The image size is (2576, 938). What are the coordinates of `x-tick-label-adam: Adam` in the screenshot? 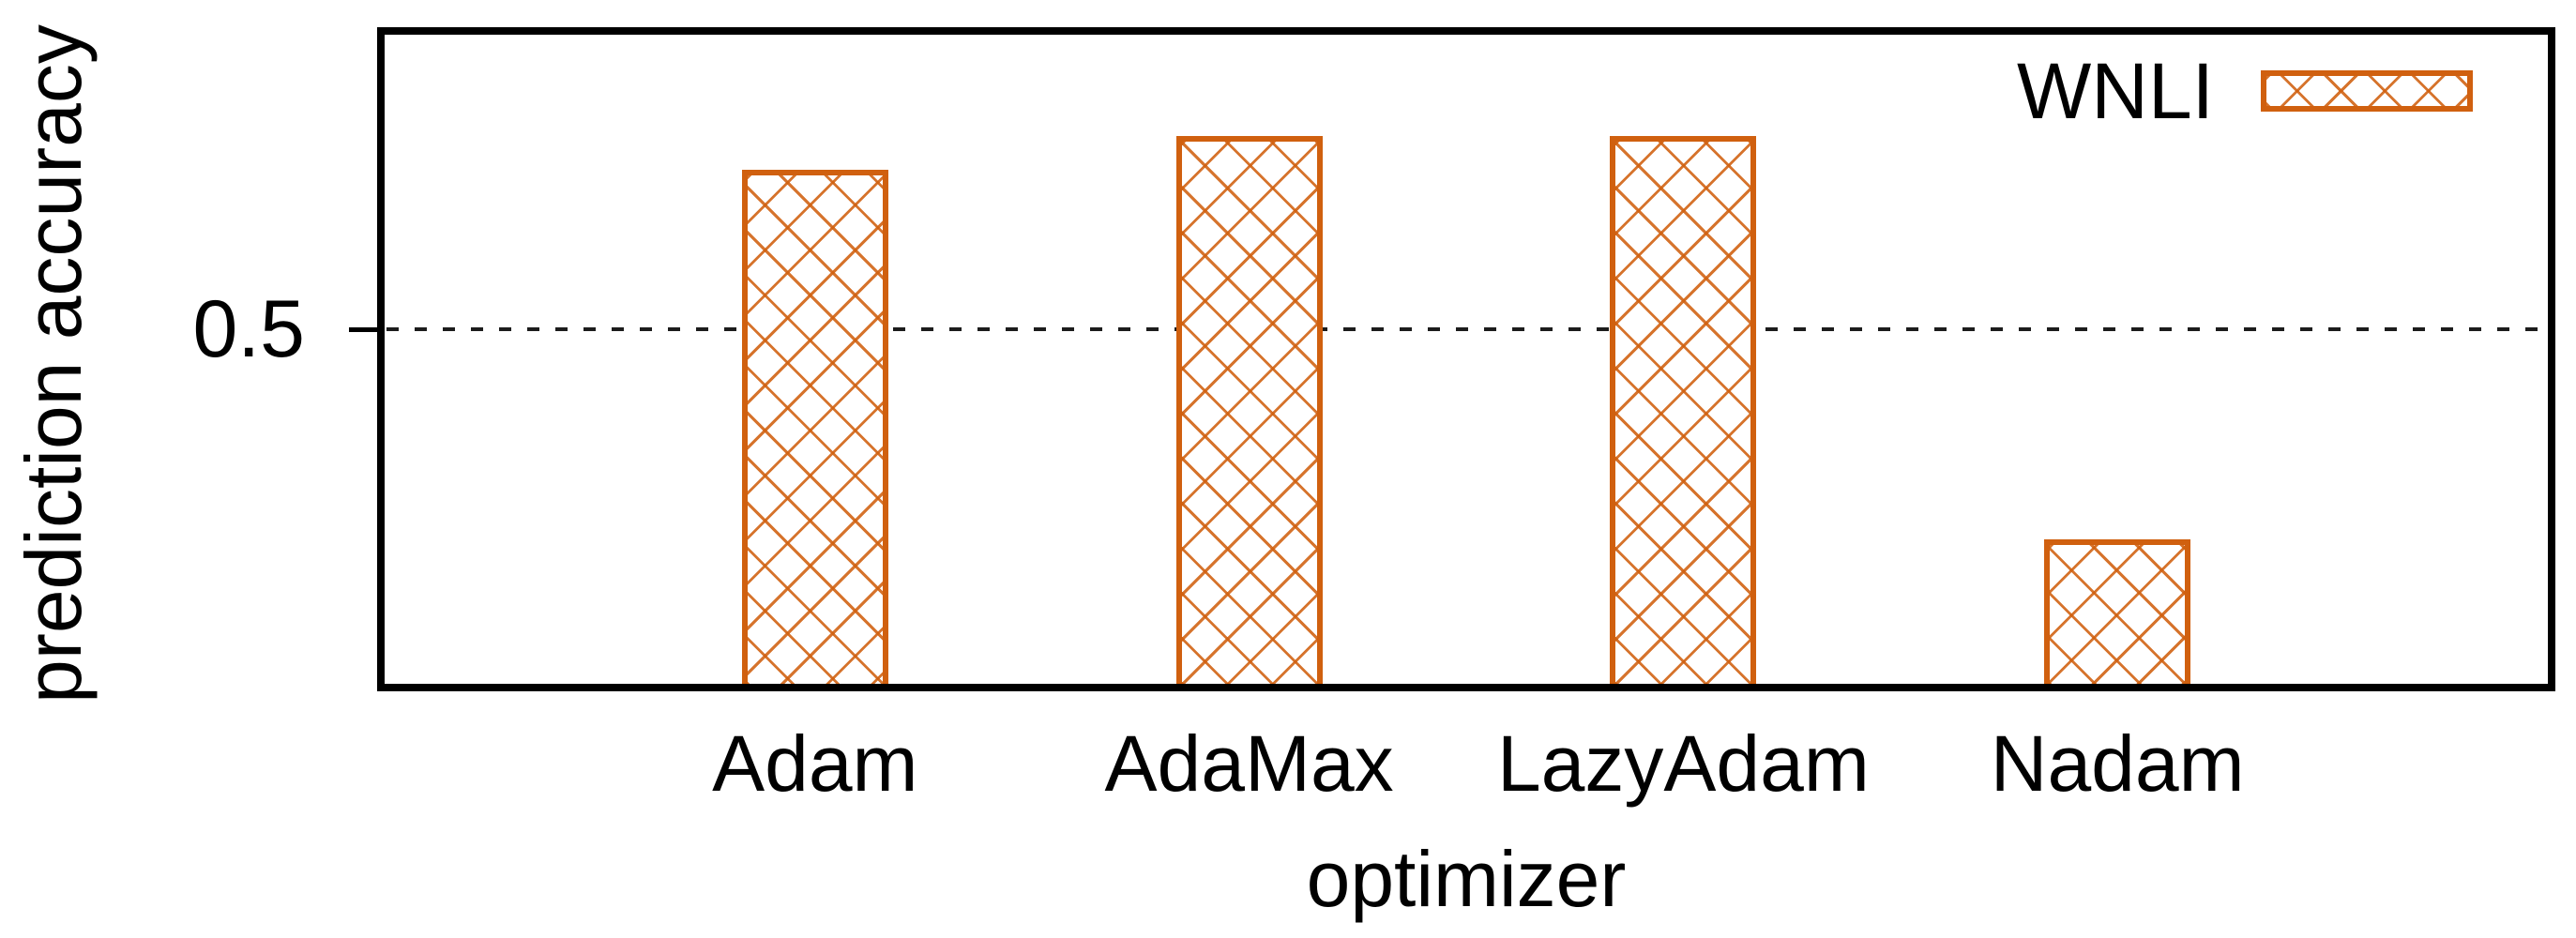 It's located at (815, 763).